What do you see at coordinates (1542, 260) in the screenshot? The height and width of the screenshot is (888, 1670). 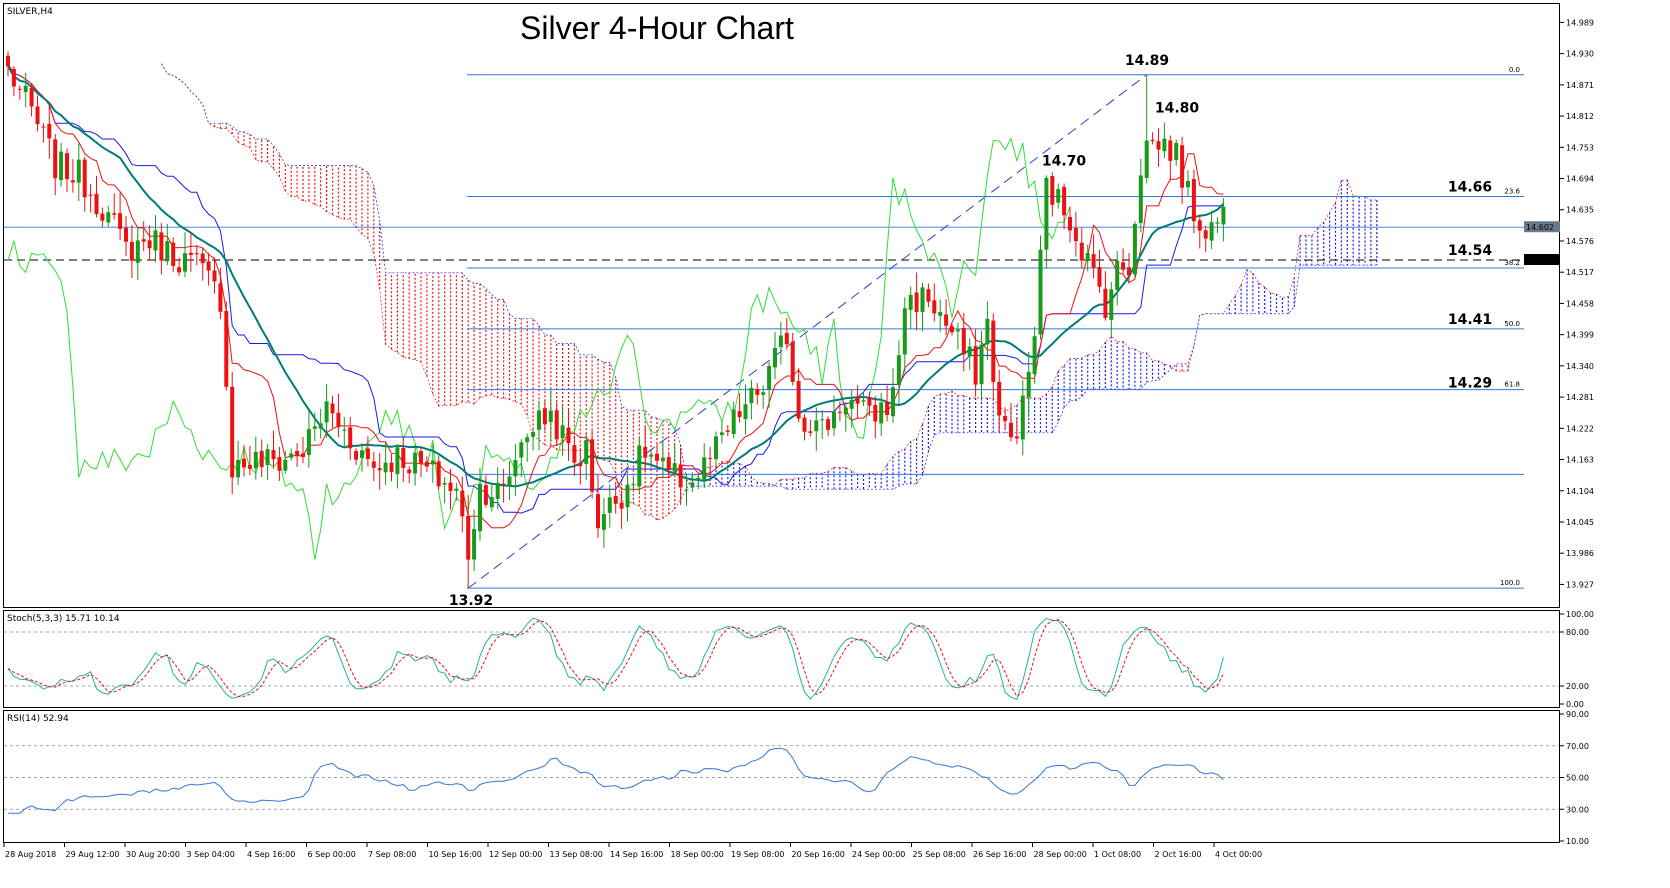 I see `dashed-level-badge-bg` at bounding box center [1542, 260].